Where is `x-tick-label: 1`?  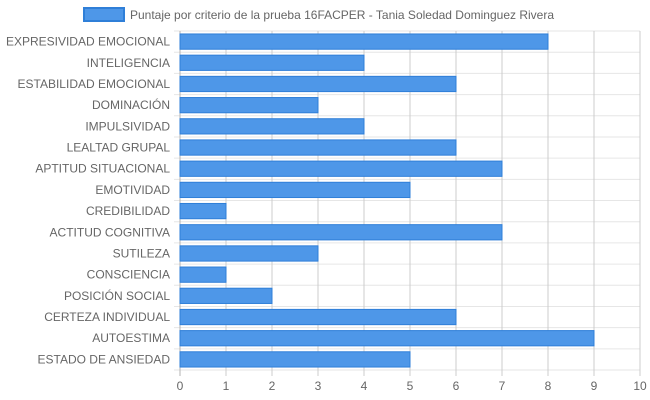
x-tick-label: 1 is located at coordinates (226, 386).